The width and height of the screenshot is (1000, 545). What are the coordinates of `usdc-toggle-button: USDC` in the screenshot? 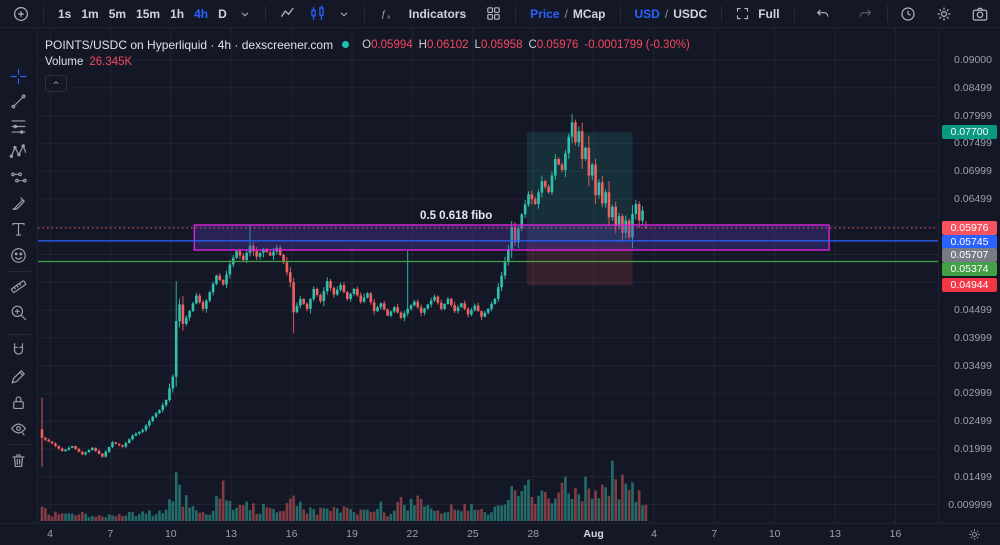 It's located at (690, 13).